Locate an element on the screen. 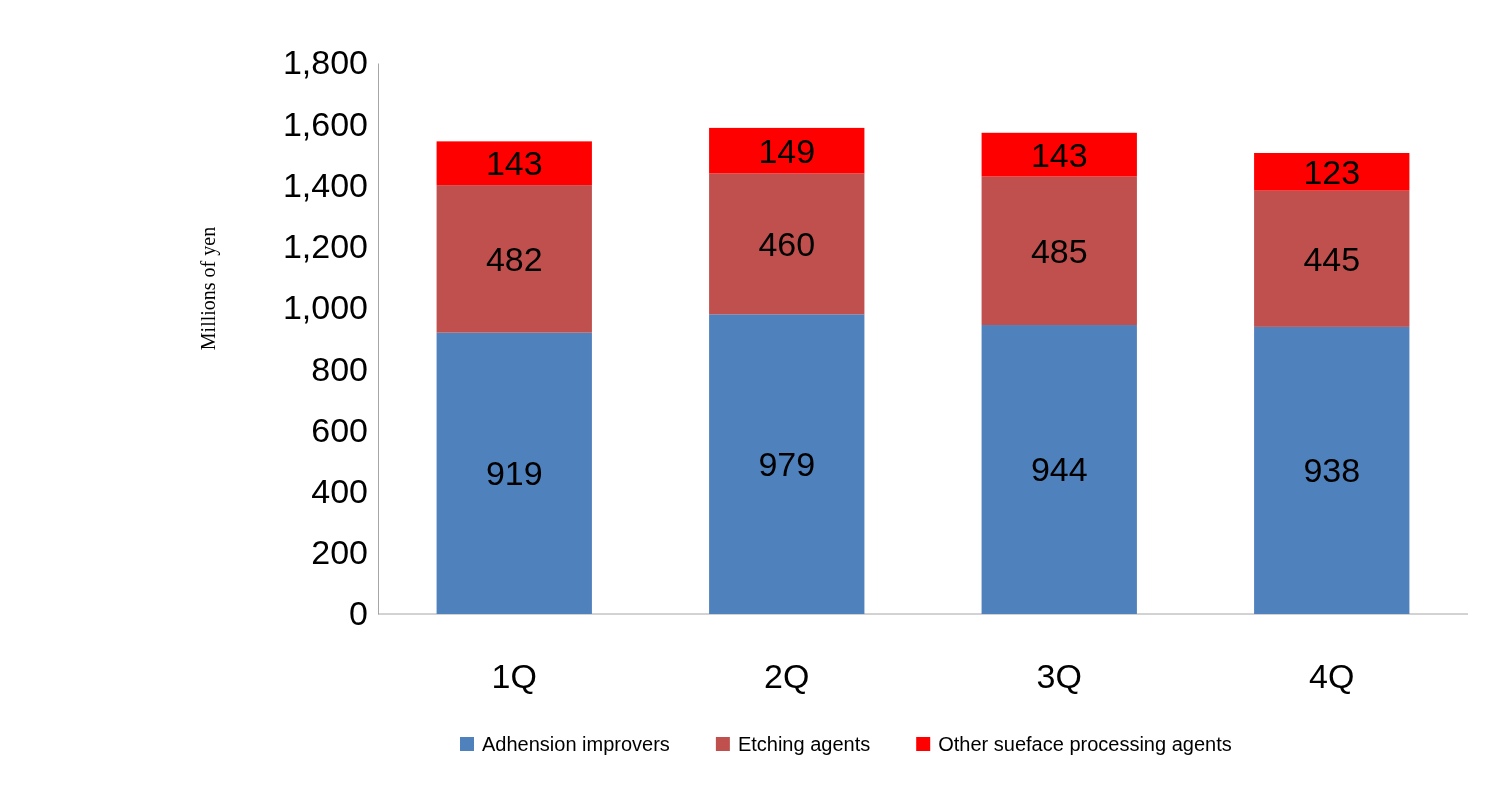  y-tick-label: 200 is located at coordinates (339, 552).